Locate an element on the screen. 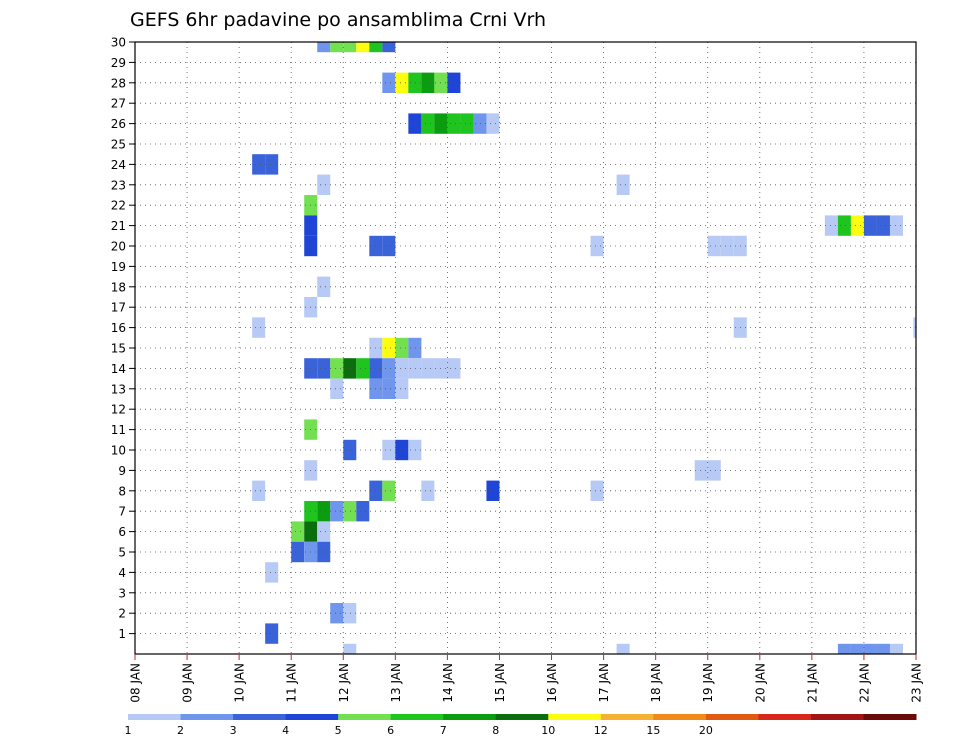 Image resolution: width=960 pixels, height=742 pixels. y-tick-label: 28 is located at coordinates (118, 83).